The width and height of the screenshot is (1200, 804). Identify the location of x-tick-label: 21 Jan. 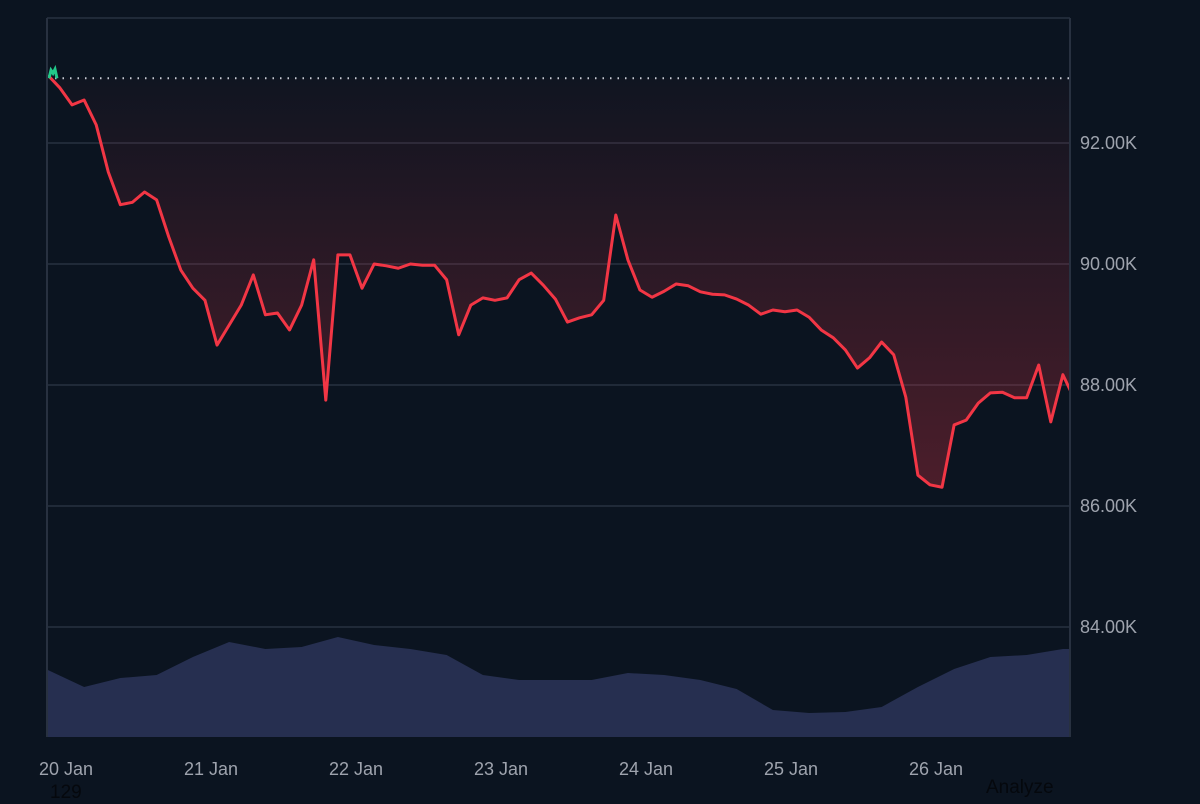
(211, 769).